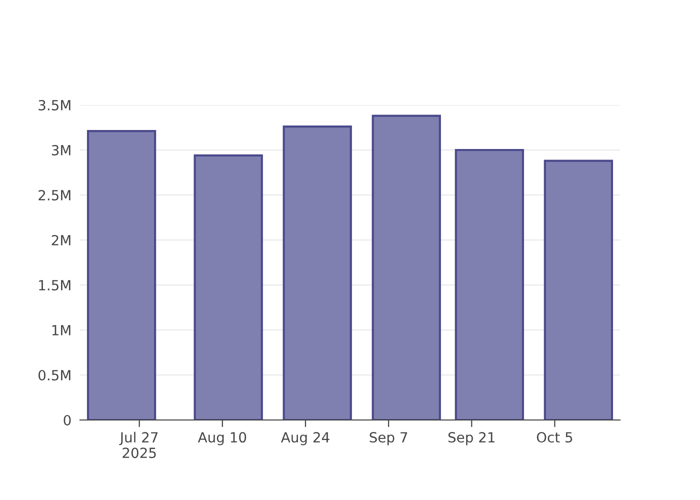 The width and height of the screenshot is (700, 500). I want to click on x-tick-label: Oct 5, so click(554, 437).